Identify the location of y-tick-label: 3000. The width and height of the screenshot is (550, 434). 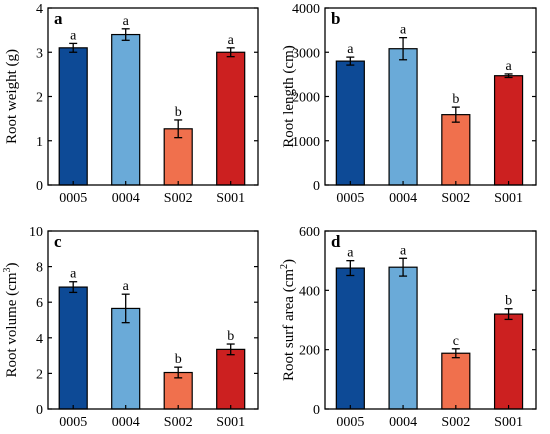
(306, 53).